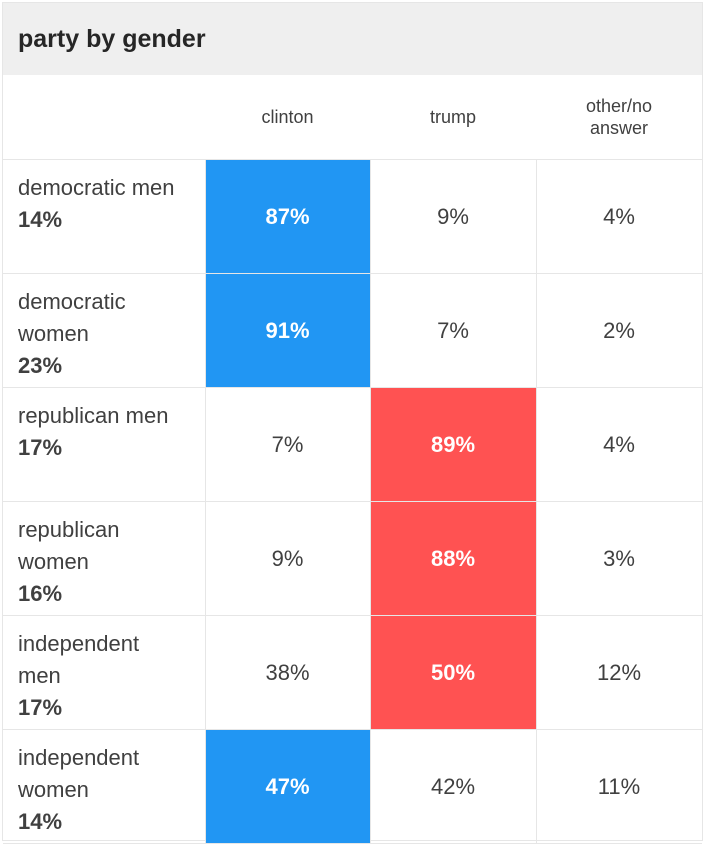 Image resolution: width=708 pixels, height=844 pixels. I want to click on table-row: democratic men 14% 87% 9% 4%, so click(352, 217).